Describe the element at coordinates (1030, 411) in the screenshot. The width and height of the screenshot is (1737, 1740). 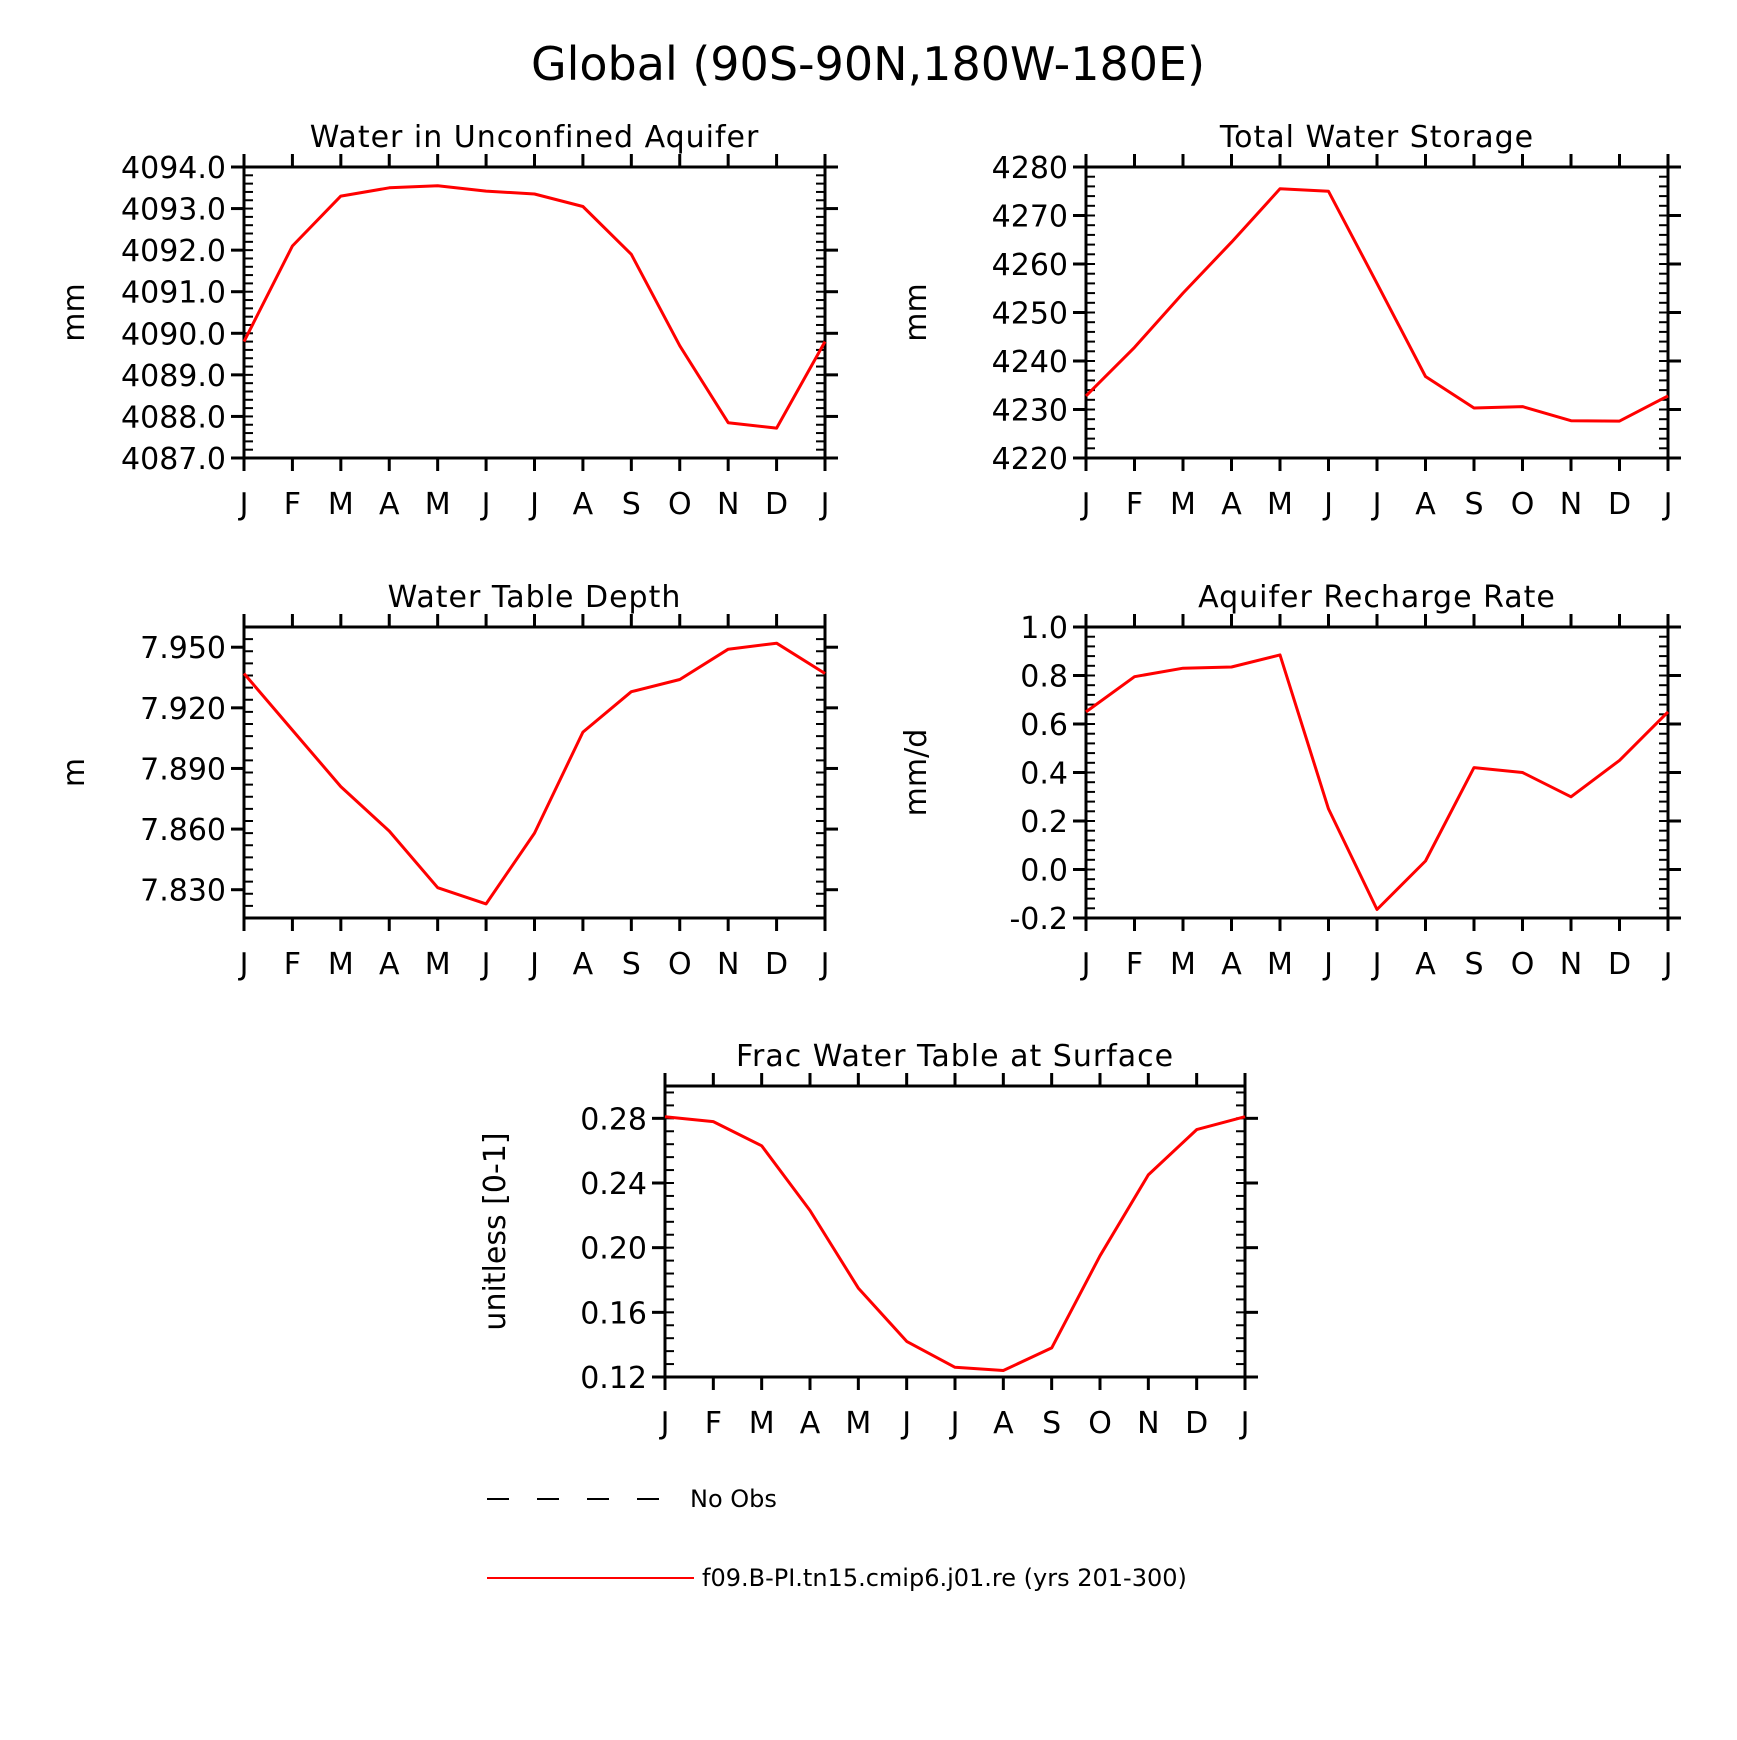
I see `y-tick-label: 4230` at that location.